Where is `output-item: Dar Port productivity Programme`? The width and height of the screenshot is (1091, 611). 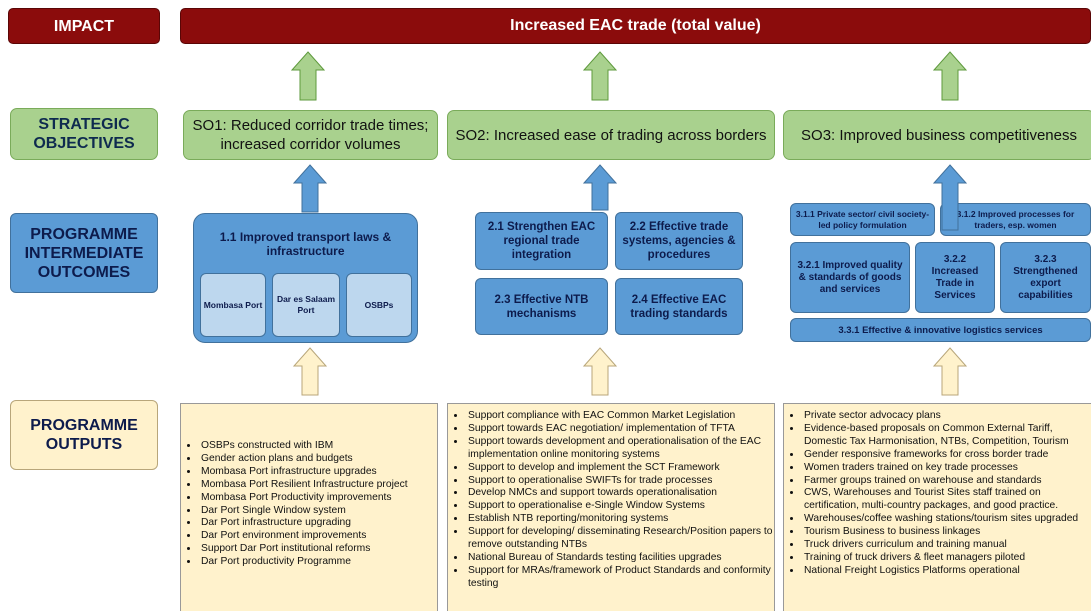
output-item: Dar Port productivity Programme is located at coordinates (318, 562).